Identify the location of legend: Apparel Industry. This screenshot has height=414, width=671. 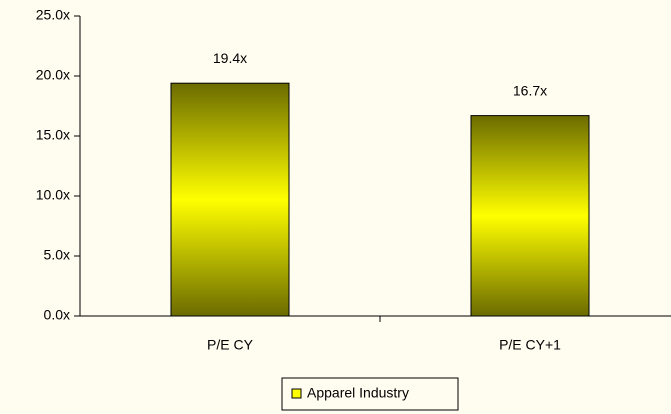
(370, 394).